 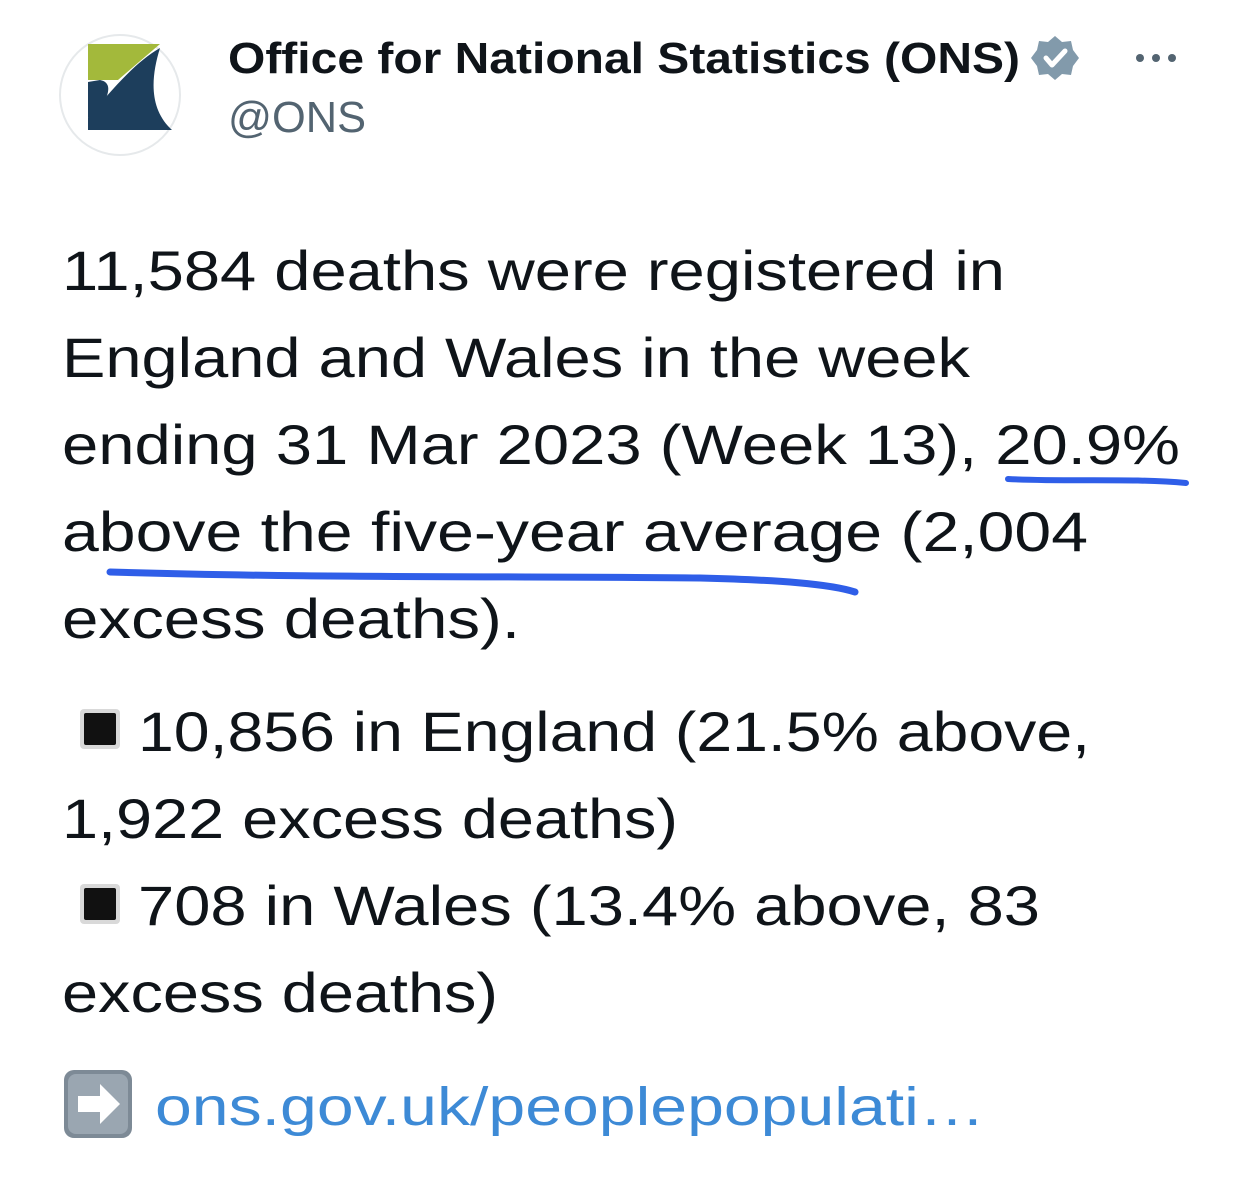 I want to click on body-line: above the five-year average (2,004, so click(x=575, y=531).